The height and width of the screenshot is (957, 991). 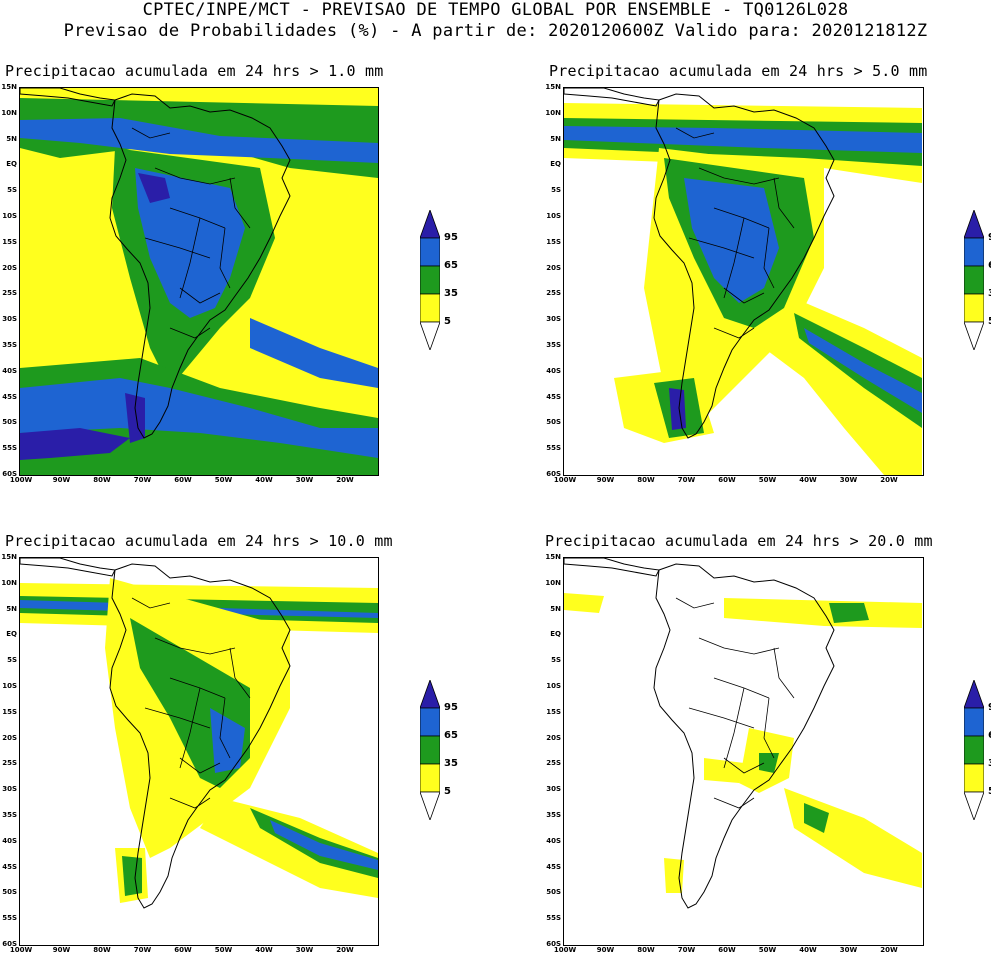 I want to click on lon-label: 50W, so click(x=223, y=480).